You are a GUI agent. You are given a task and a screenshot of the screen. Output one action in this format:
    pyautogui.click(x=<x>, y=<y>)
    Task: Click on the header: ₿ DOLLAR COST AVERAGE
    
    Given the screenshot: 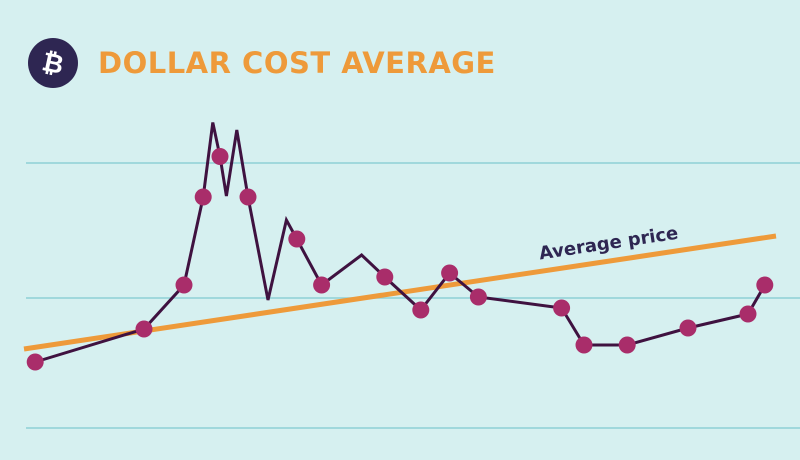 What is the action you would take?
    pyautogui.click(x=262, y=63)
    